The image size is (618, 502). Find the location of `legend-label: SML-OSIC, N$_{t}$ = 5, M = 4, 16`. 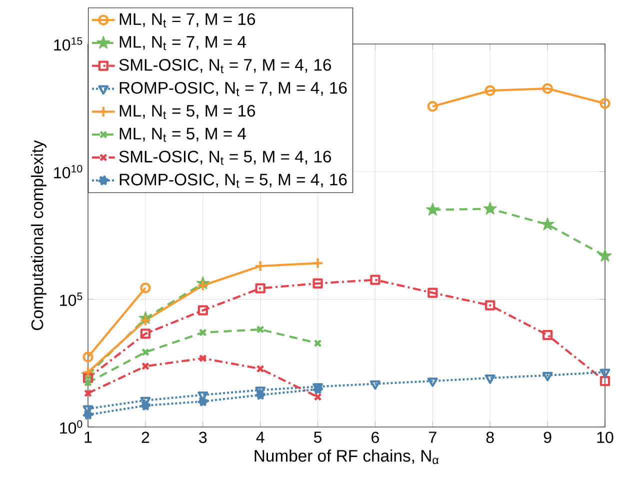

legend-label: SML-OSIC, N$_{t}$ = 5, M = 4, 16 is located at coordinates (225, 157).